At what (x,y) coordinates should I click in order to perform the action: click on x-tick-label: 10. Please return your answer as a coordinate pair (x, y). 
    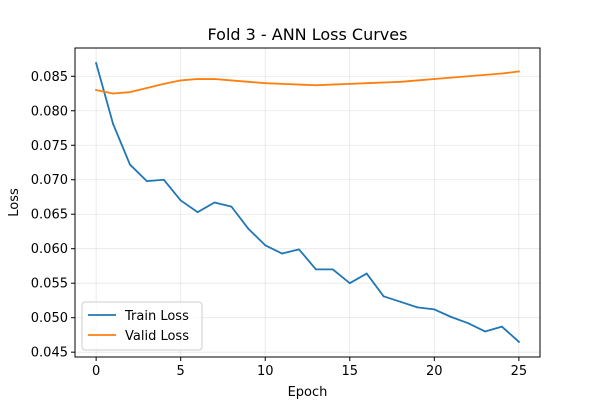
    Looking at the image, I should click on (265, 371).